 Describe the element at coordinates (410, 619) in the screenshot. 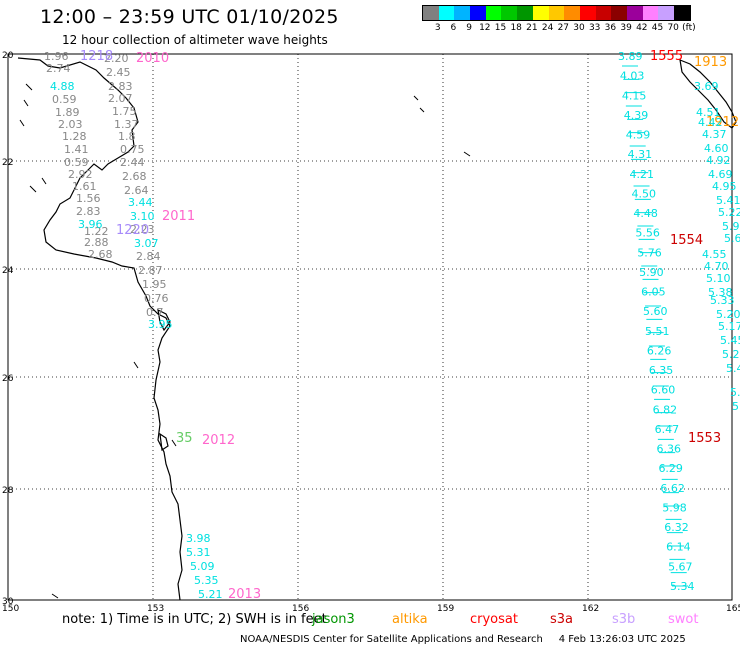

I see `sat-altika: altika` at that location.